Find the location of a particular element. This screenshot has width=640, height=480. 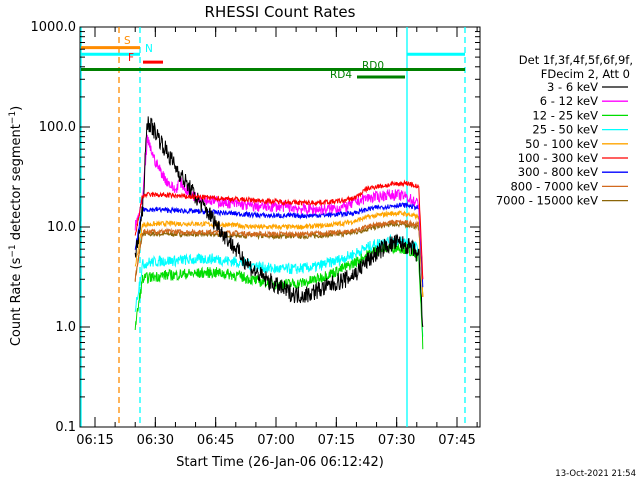

legend-header-line1: Det 1f,3f,4f,5f,6f,9f, is located at coordinates (576, 60).